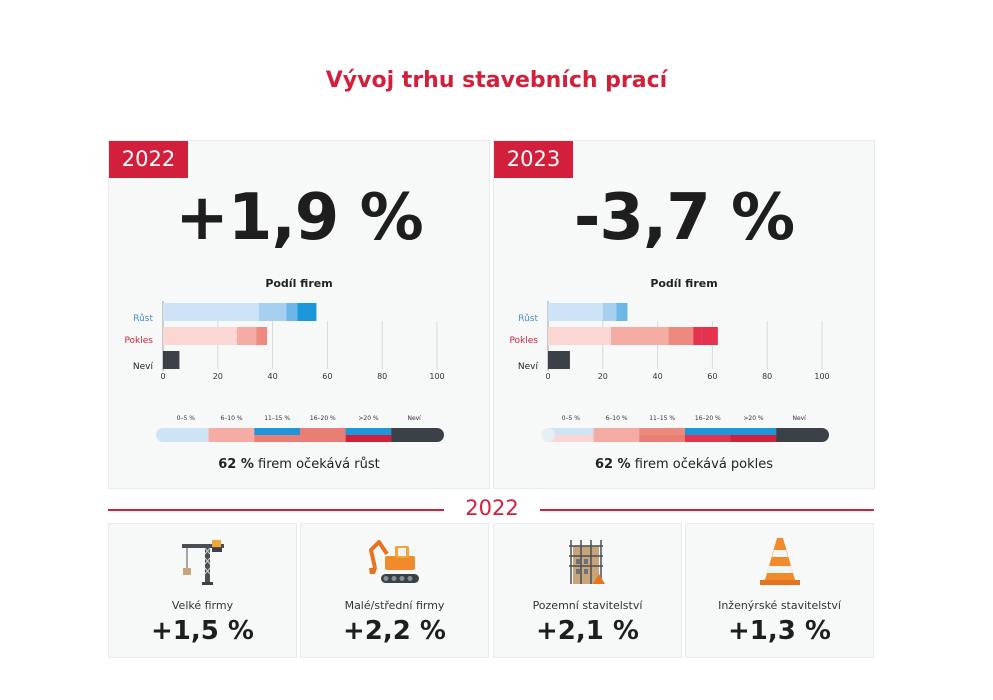 The height and width of the screenshot is (700, 993). I want to click on segment-label: Inženýrské stavitelství, so click(779, 605).